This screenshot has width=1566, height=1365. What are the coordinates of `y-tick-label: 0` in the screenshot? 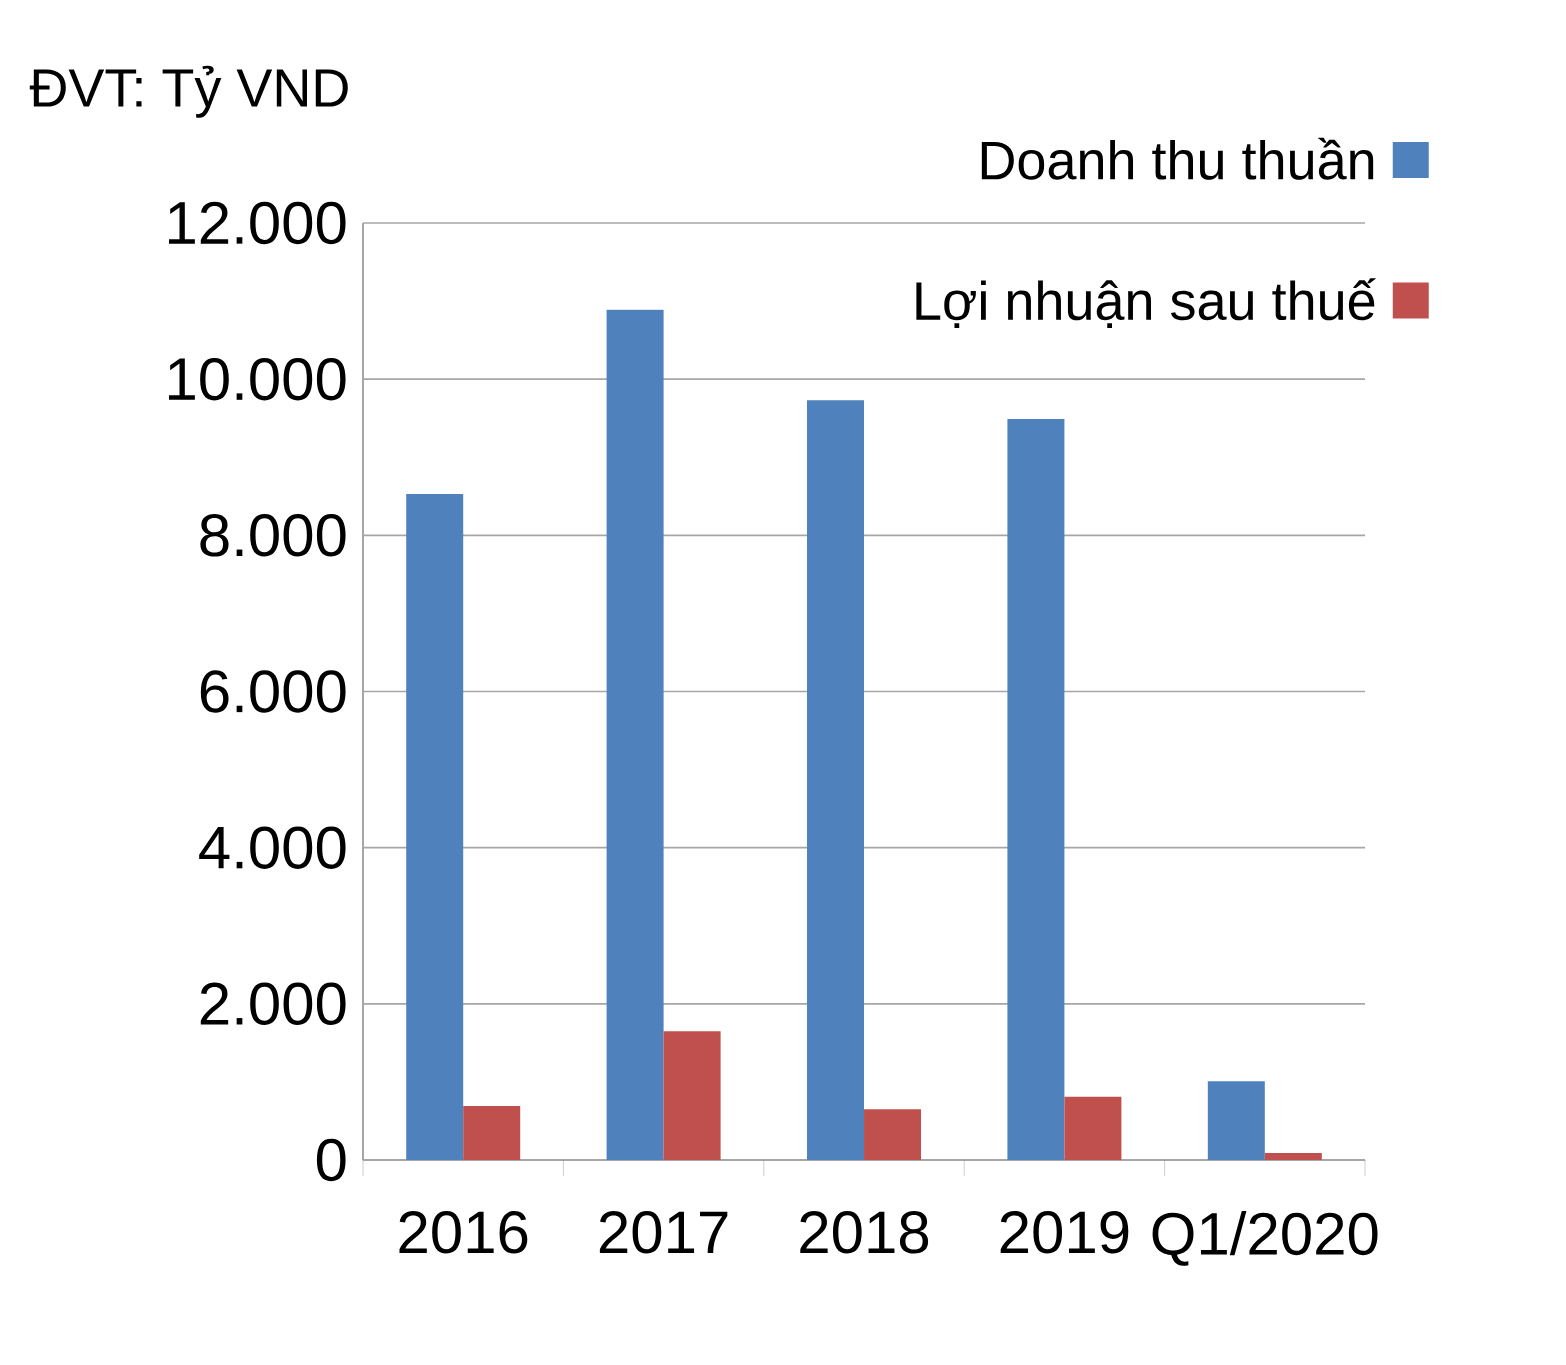 It's located at (331, 1160).